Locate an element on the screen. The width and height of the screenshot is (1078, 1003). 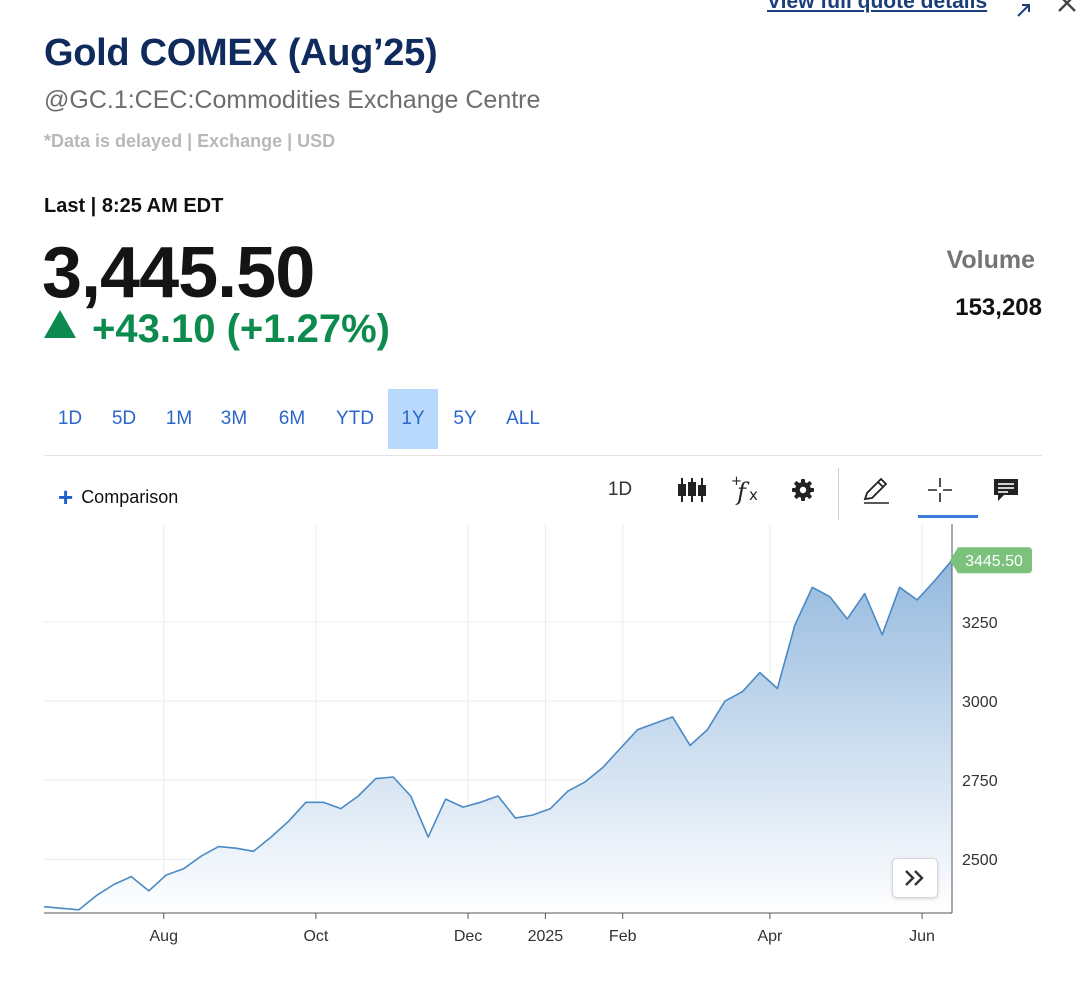
last-value-label-bg is located at coordinates (991, 560).